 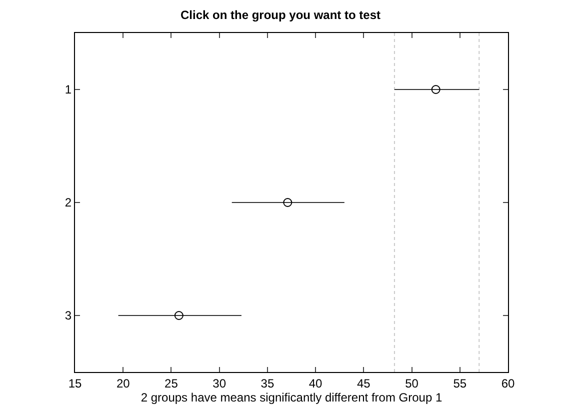 I want to click on x-tick-label: 40, so click(x=315, y=383).